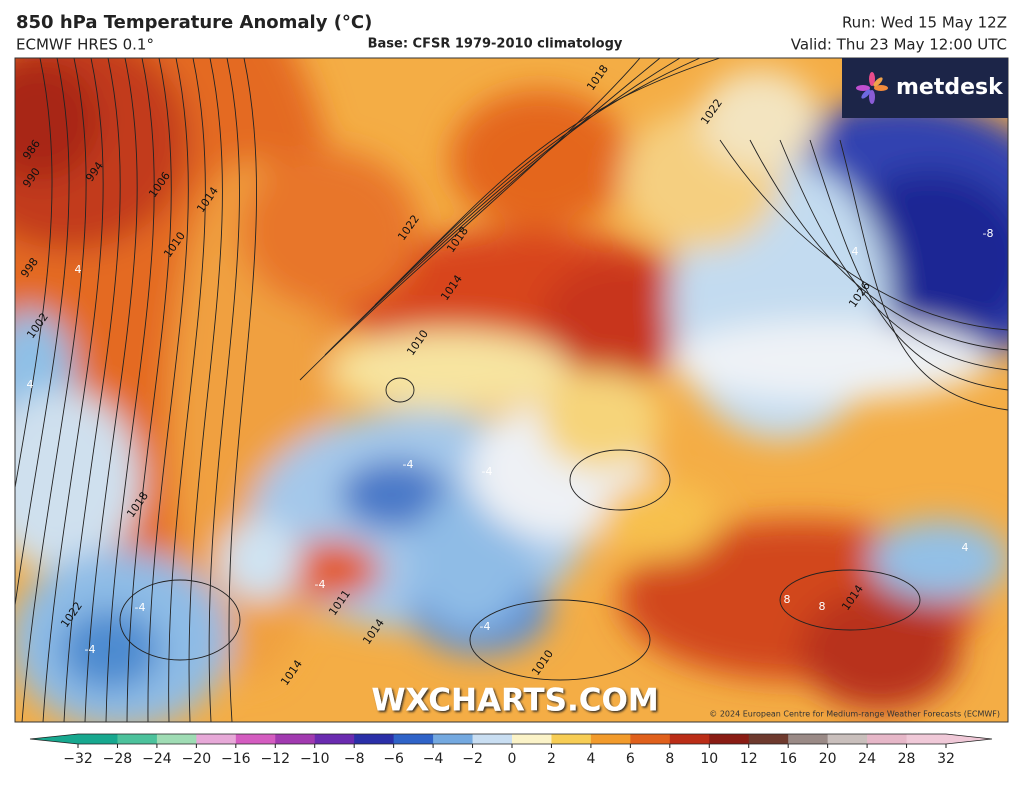 The image size is (1024, 788). Describe the element at coordinates (969, 739) in the screenshot. I see `colorbar-end-high` at that location.